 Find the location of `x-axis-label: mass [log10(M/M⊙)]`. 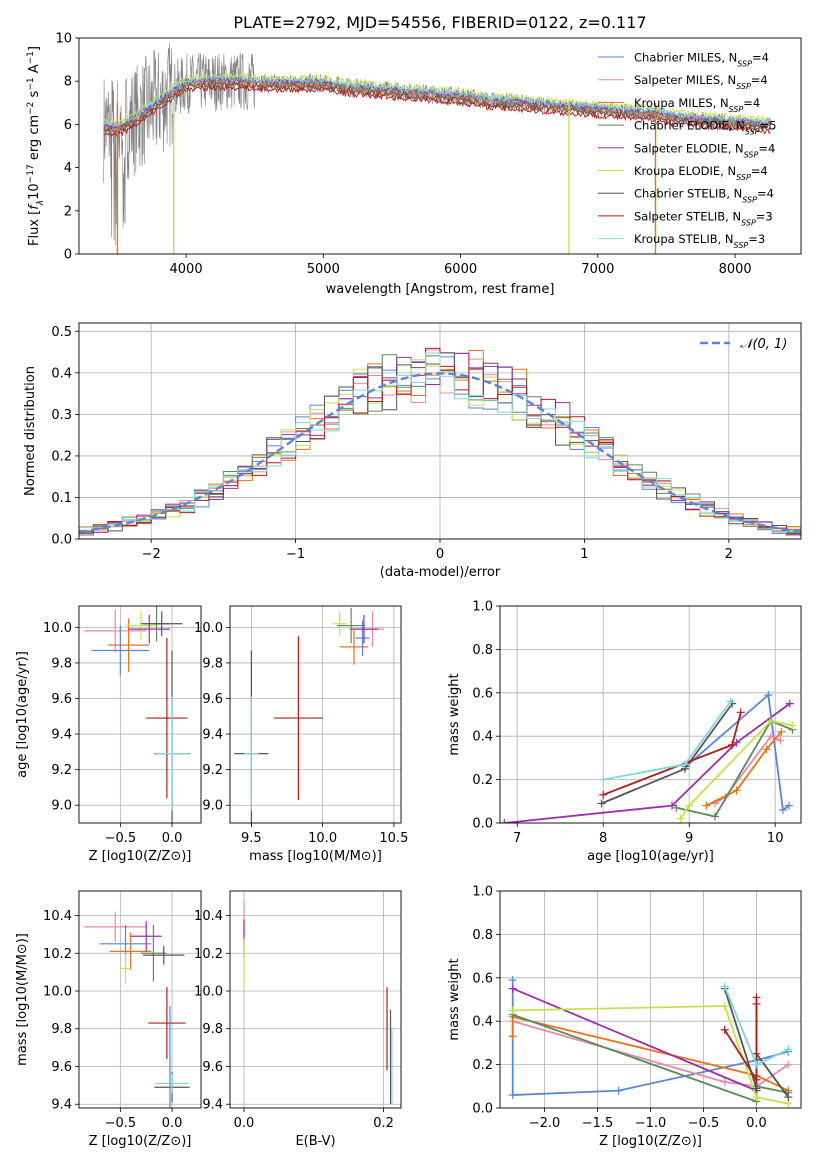

x-axis-label: mass [log10(M/M⊙)] is located at coordinates (315, 856).